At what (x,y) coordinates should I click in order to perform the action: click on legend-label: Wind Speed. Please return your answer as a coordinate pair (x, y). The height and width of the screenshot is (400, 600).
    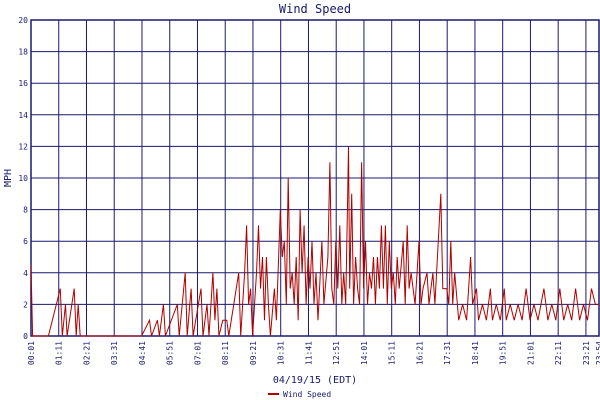
    Looking at the image, I should click on (307, 394).